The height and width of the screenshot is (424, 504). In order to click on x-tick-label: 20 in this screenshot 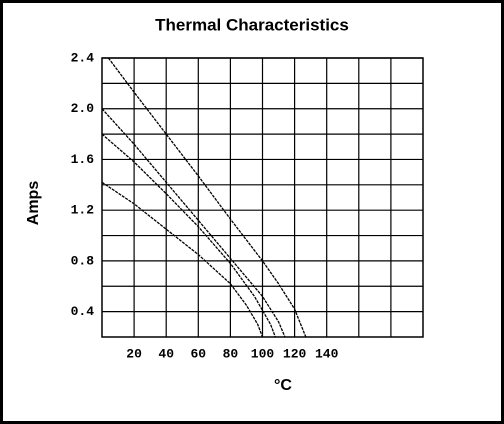, I will do `click(134, 353)`.